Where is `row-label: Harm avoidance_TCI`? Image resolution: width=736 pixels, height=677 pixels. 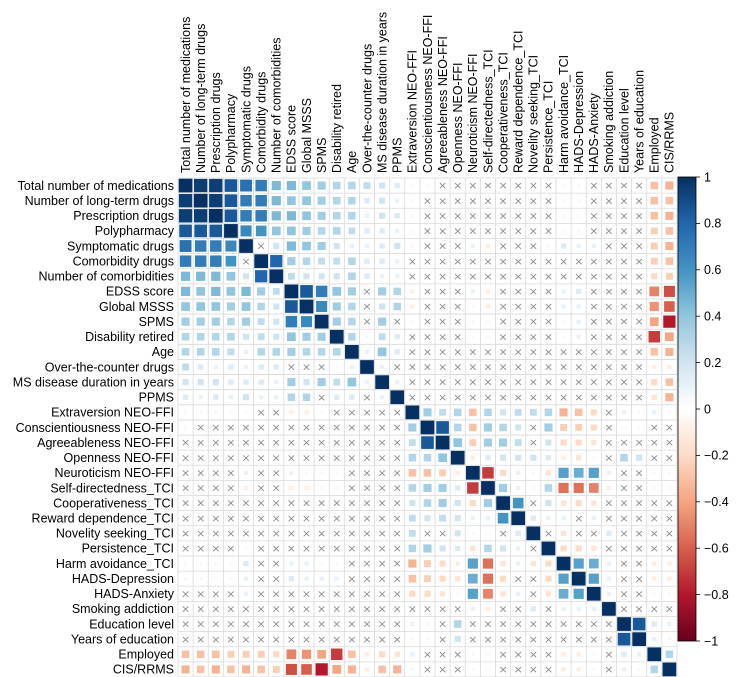
row-label: Harm avoidance_TCI is located at coordinates (115, 564).